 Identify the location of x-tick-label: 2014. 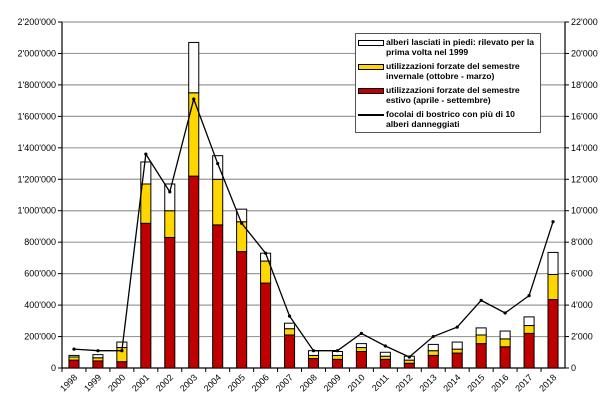
(451, 382).